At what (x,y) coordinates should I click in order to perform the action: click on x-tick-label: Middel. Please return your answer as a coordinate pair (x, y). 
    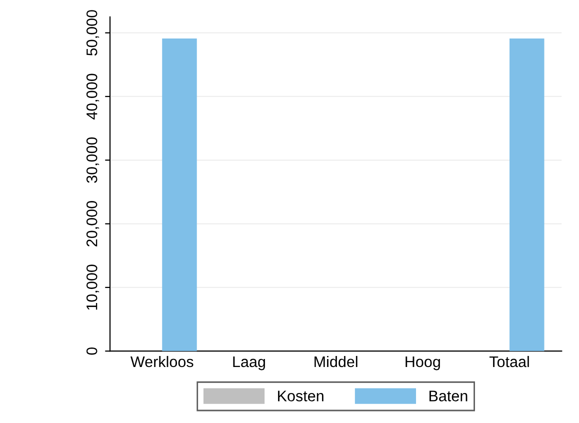
    Looking at the image, I should click on (336, 362).